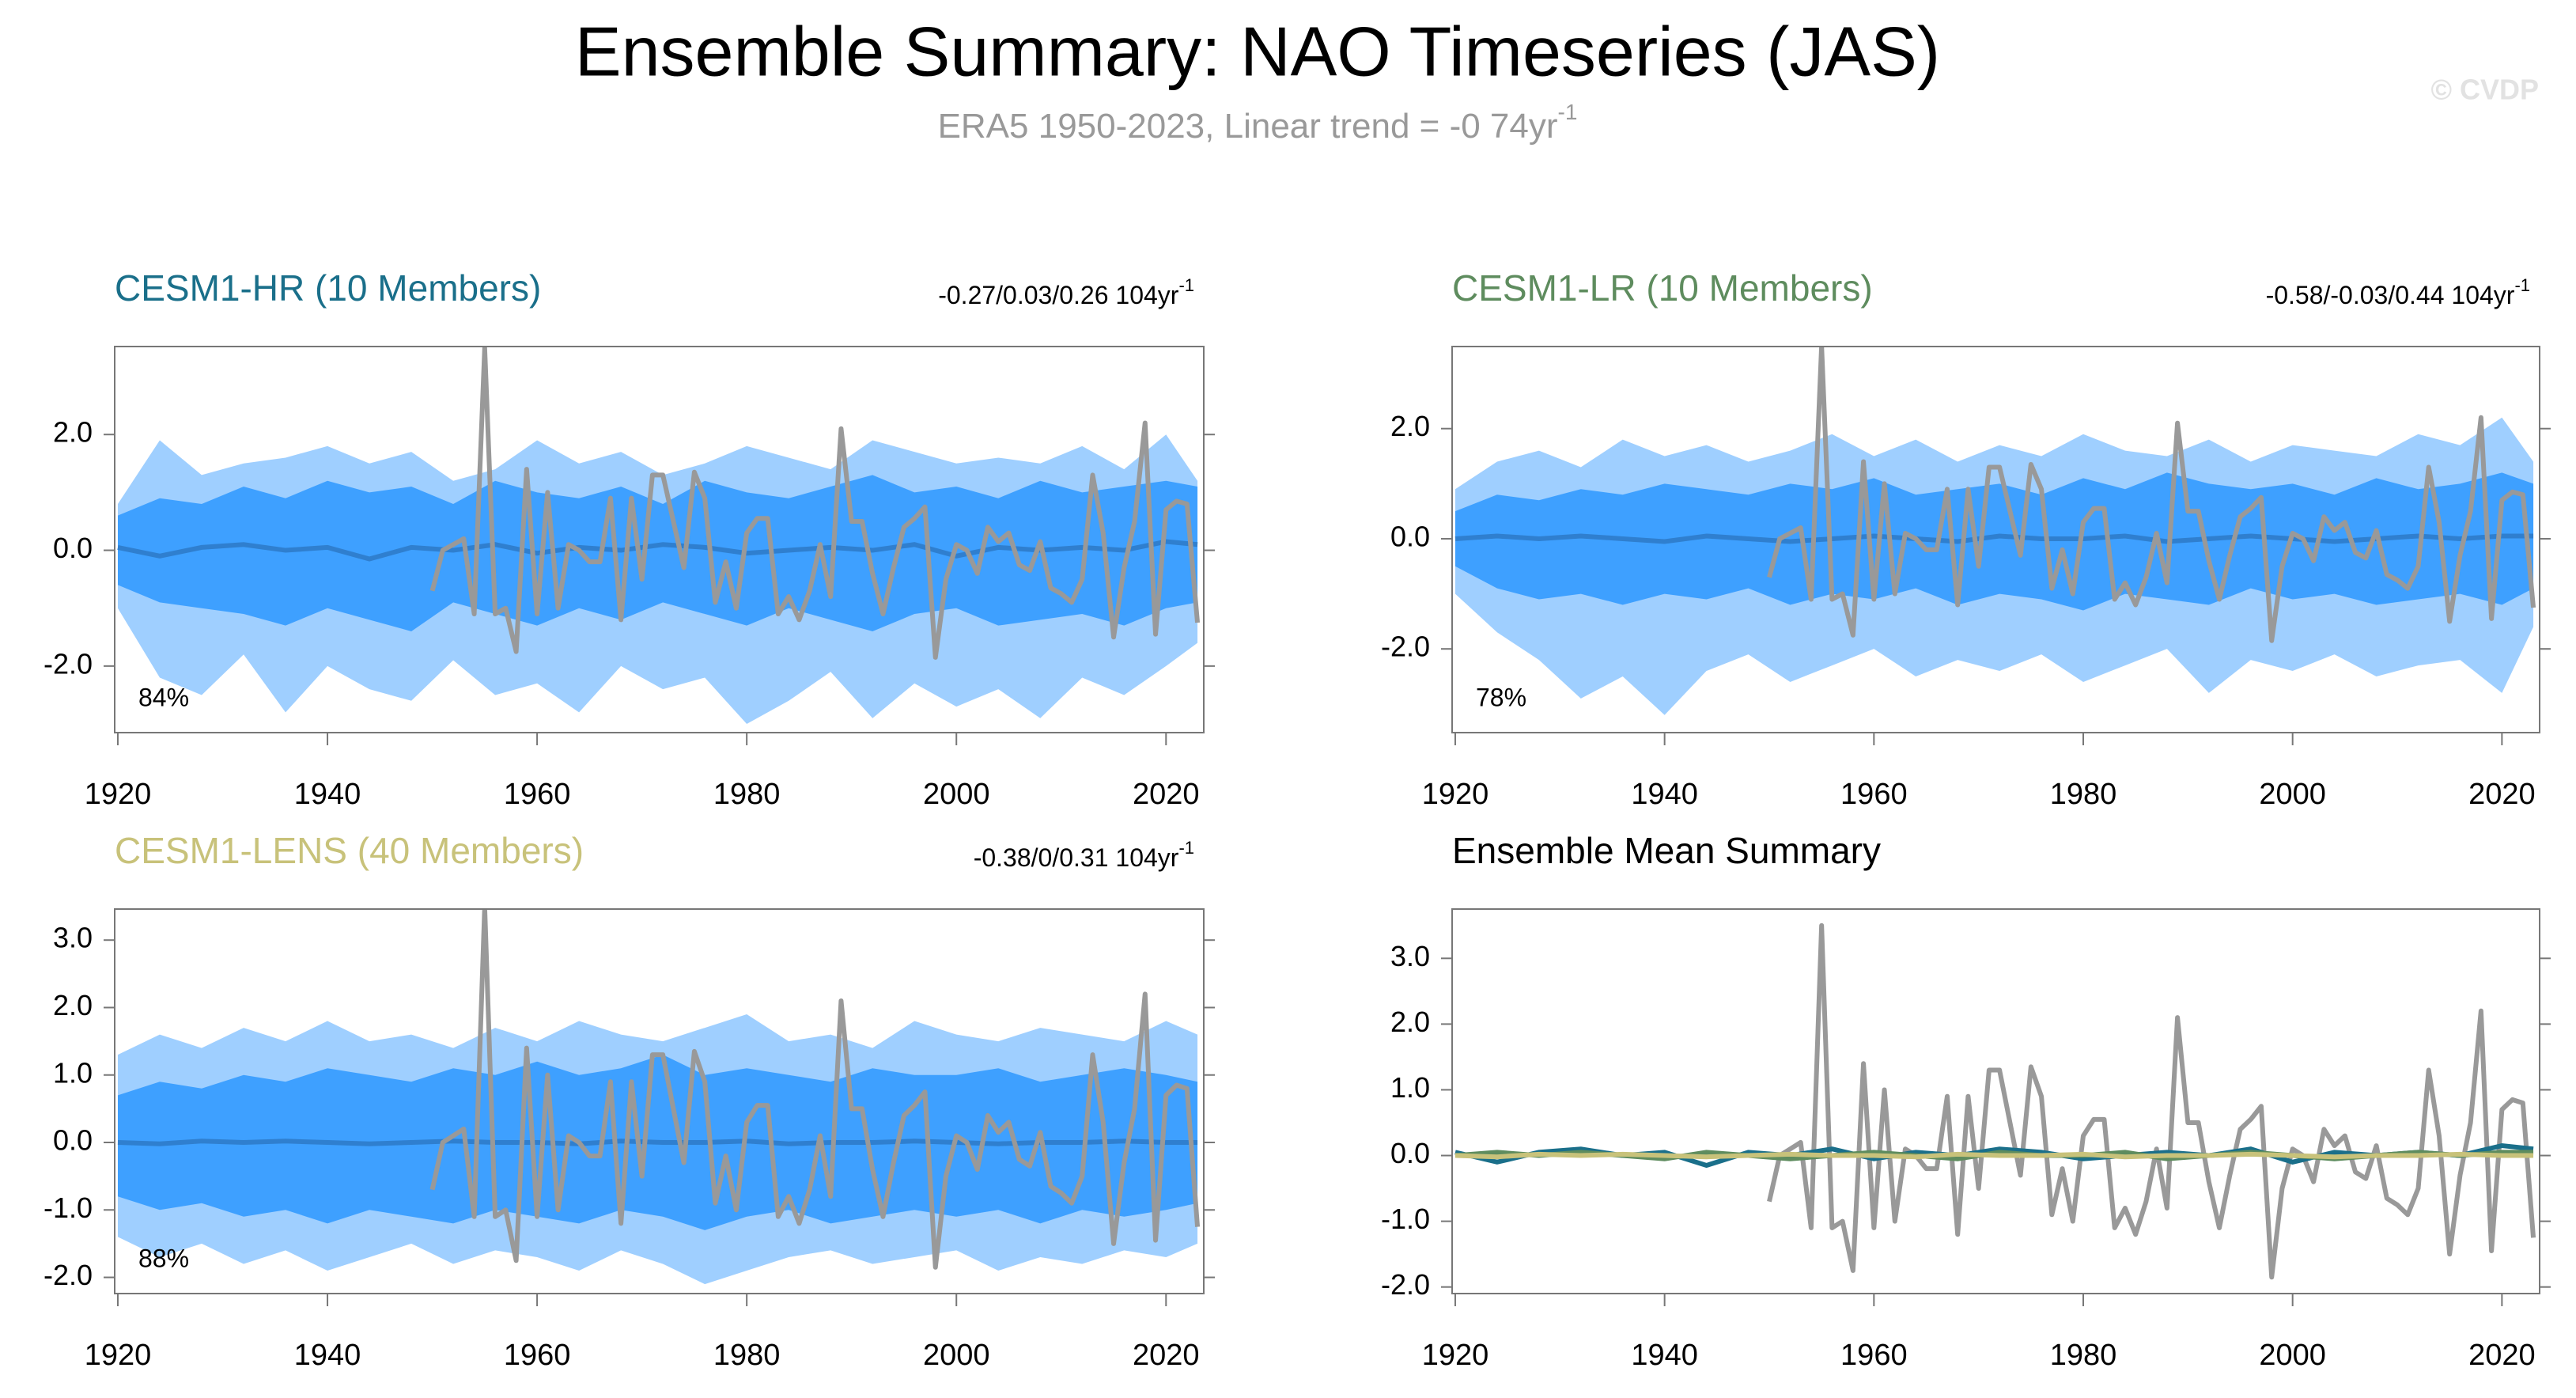 Image resolution: width=2576 pixels, height=1398 pixels. What do you see at coordinates (1248, 126) in the screenshot?
I see `subtitle-text: ERA5 1950-2023, Linear trend = -0 74yr` at bounding box center [1248, 126].